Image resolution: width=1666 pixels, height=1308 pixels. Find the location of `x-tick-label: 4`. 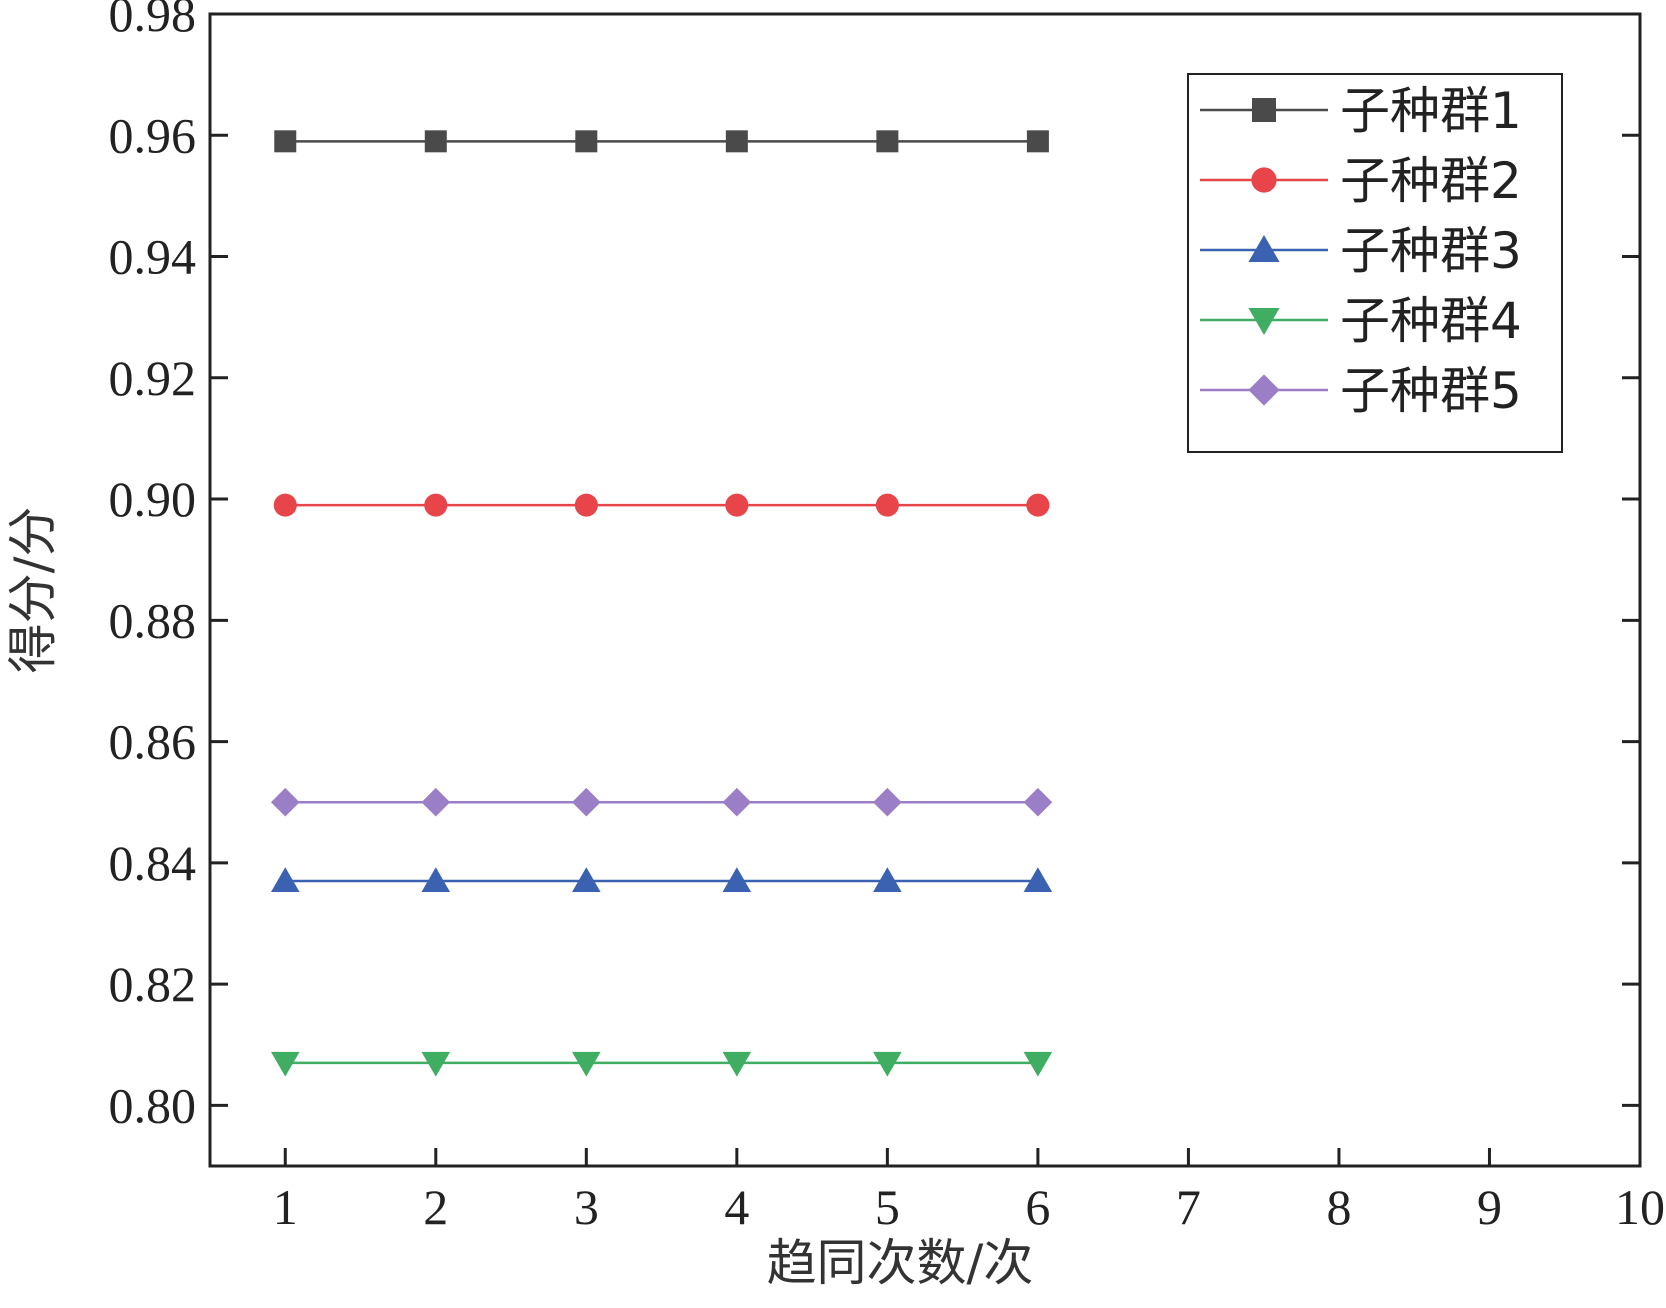

x-tick-label: 4 is located at coordinates (736, 1207).